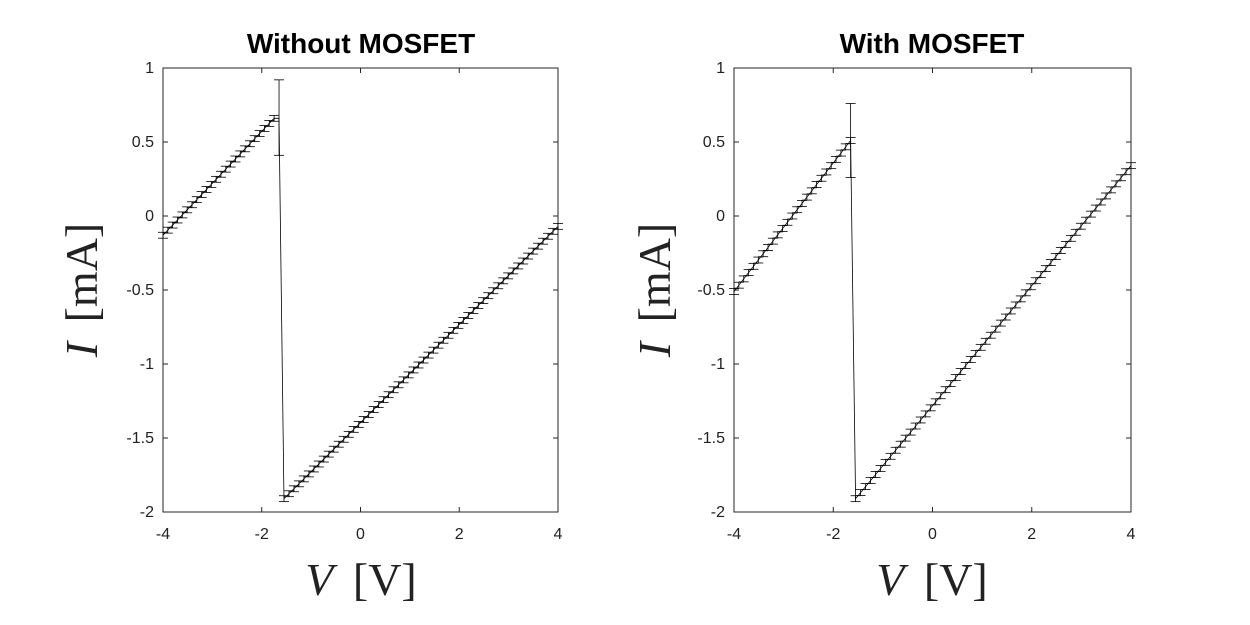  Describe the element at coordinates (361, 43) in the screenshot. I see `chart-title: Without MOSFET` at that location.